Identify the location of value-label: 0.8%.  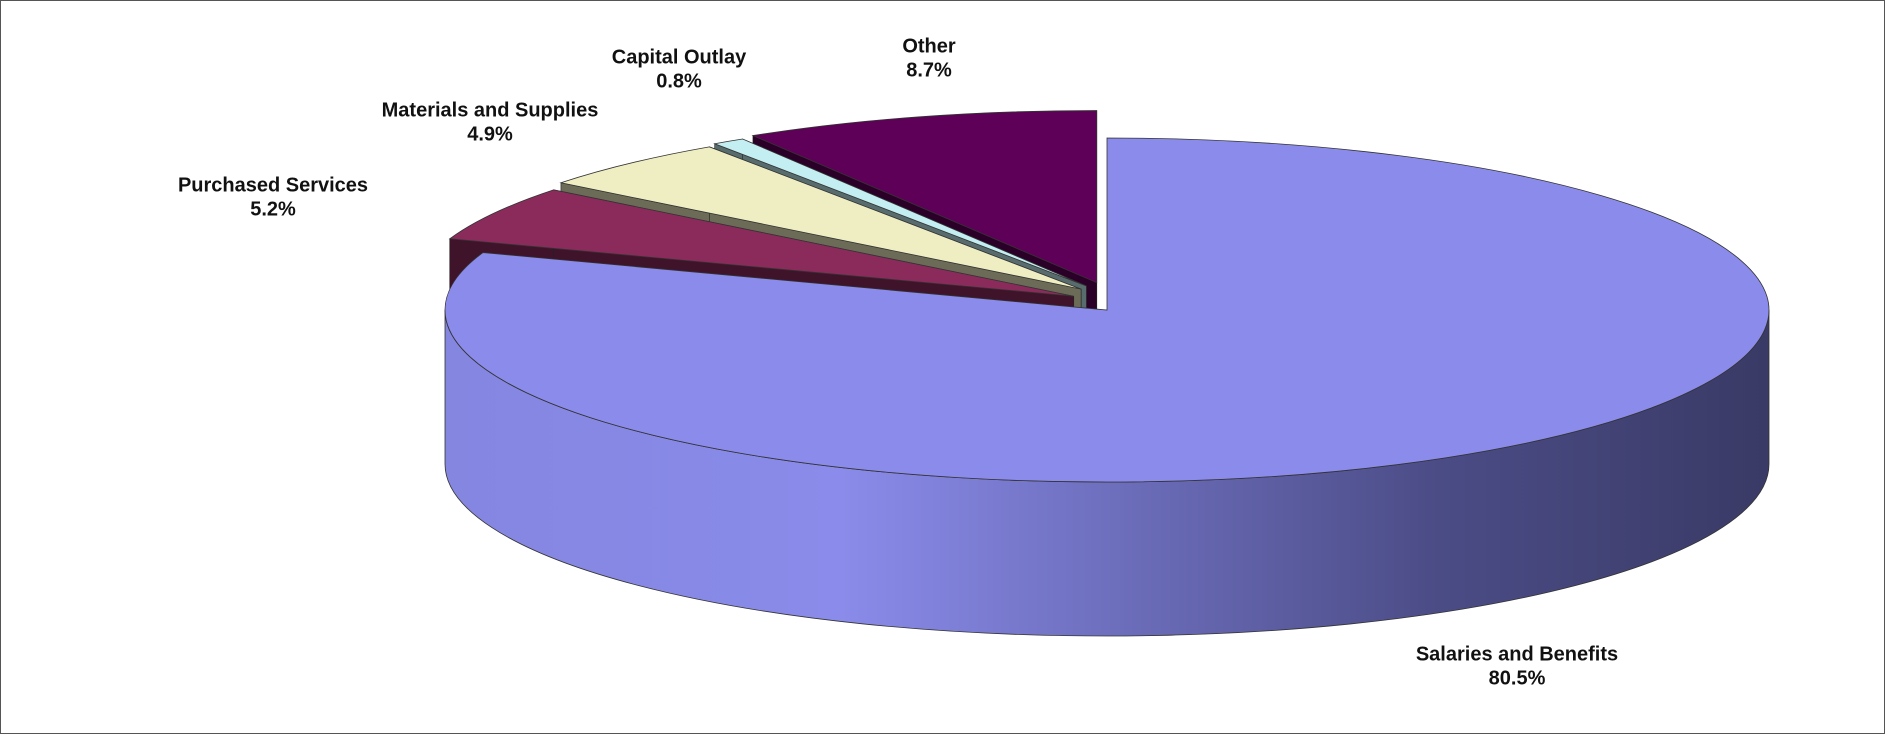
(679, 81).